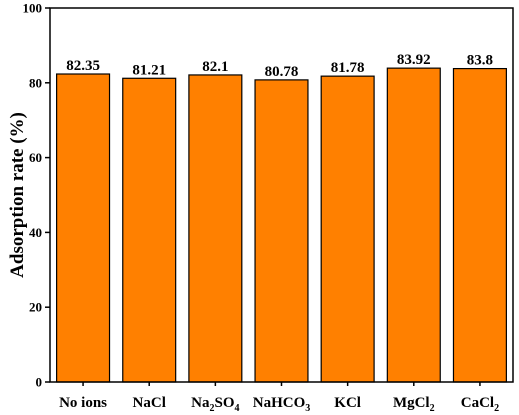  I want to click on x-tick-label: MgCl2, so click(414, 404).